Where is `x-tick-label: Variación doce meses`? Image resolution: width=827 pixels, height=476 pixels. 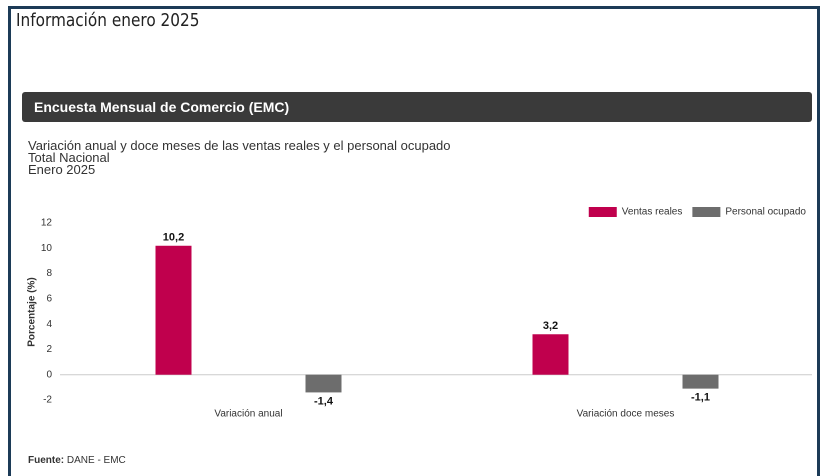 x-tick-label: Variación doce meses is located at coordinates (626, 414).